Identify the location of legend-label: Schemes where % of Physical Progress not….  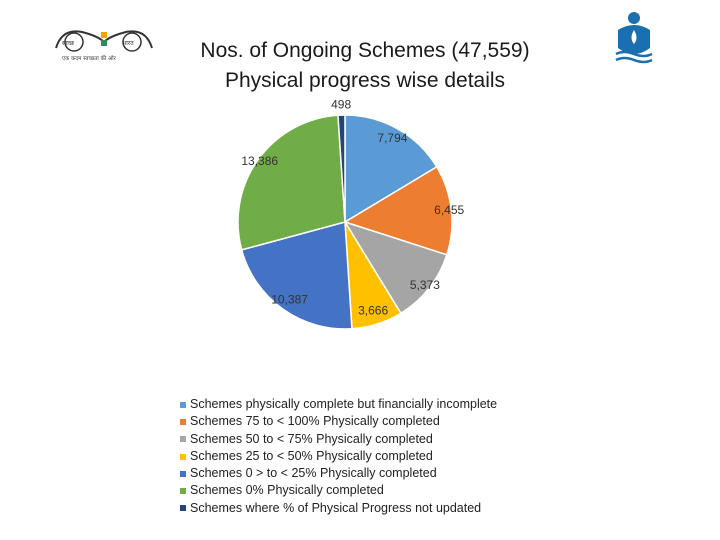
(336, 507).